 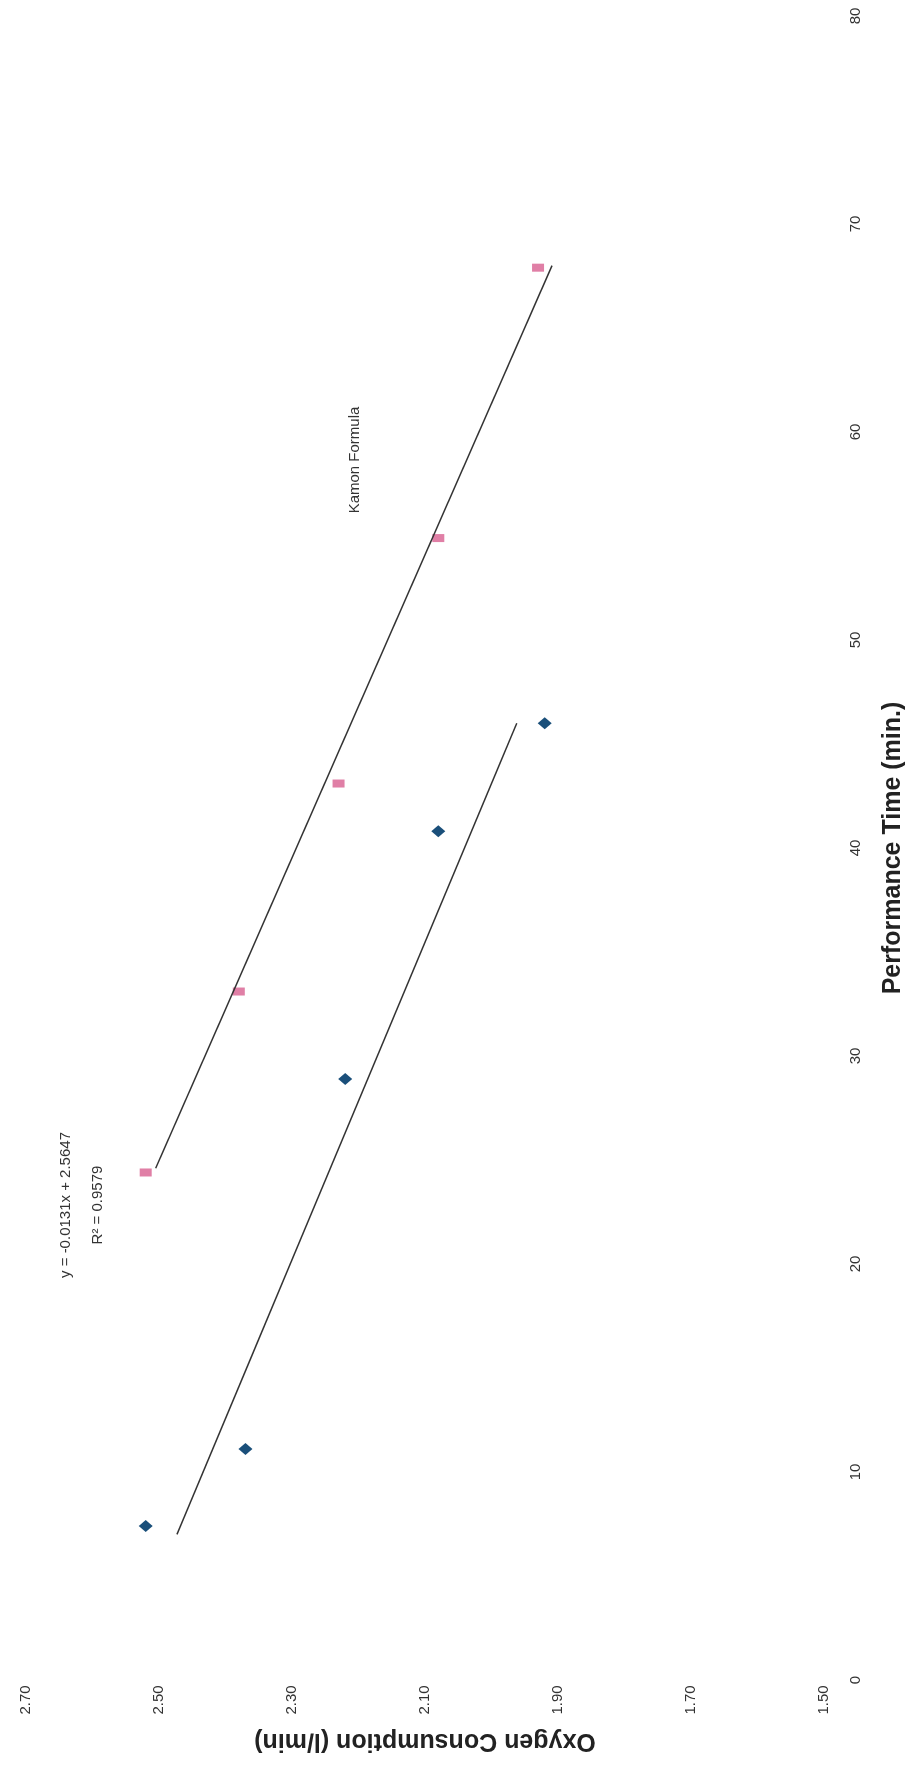 I want to click on y-tick-label: 60, so click(x=854, y=432).